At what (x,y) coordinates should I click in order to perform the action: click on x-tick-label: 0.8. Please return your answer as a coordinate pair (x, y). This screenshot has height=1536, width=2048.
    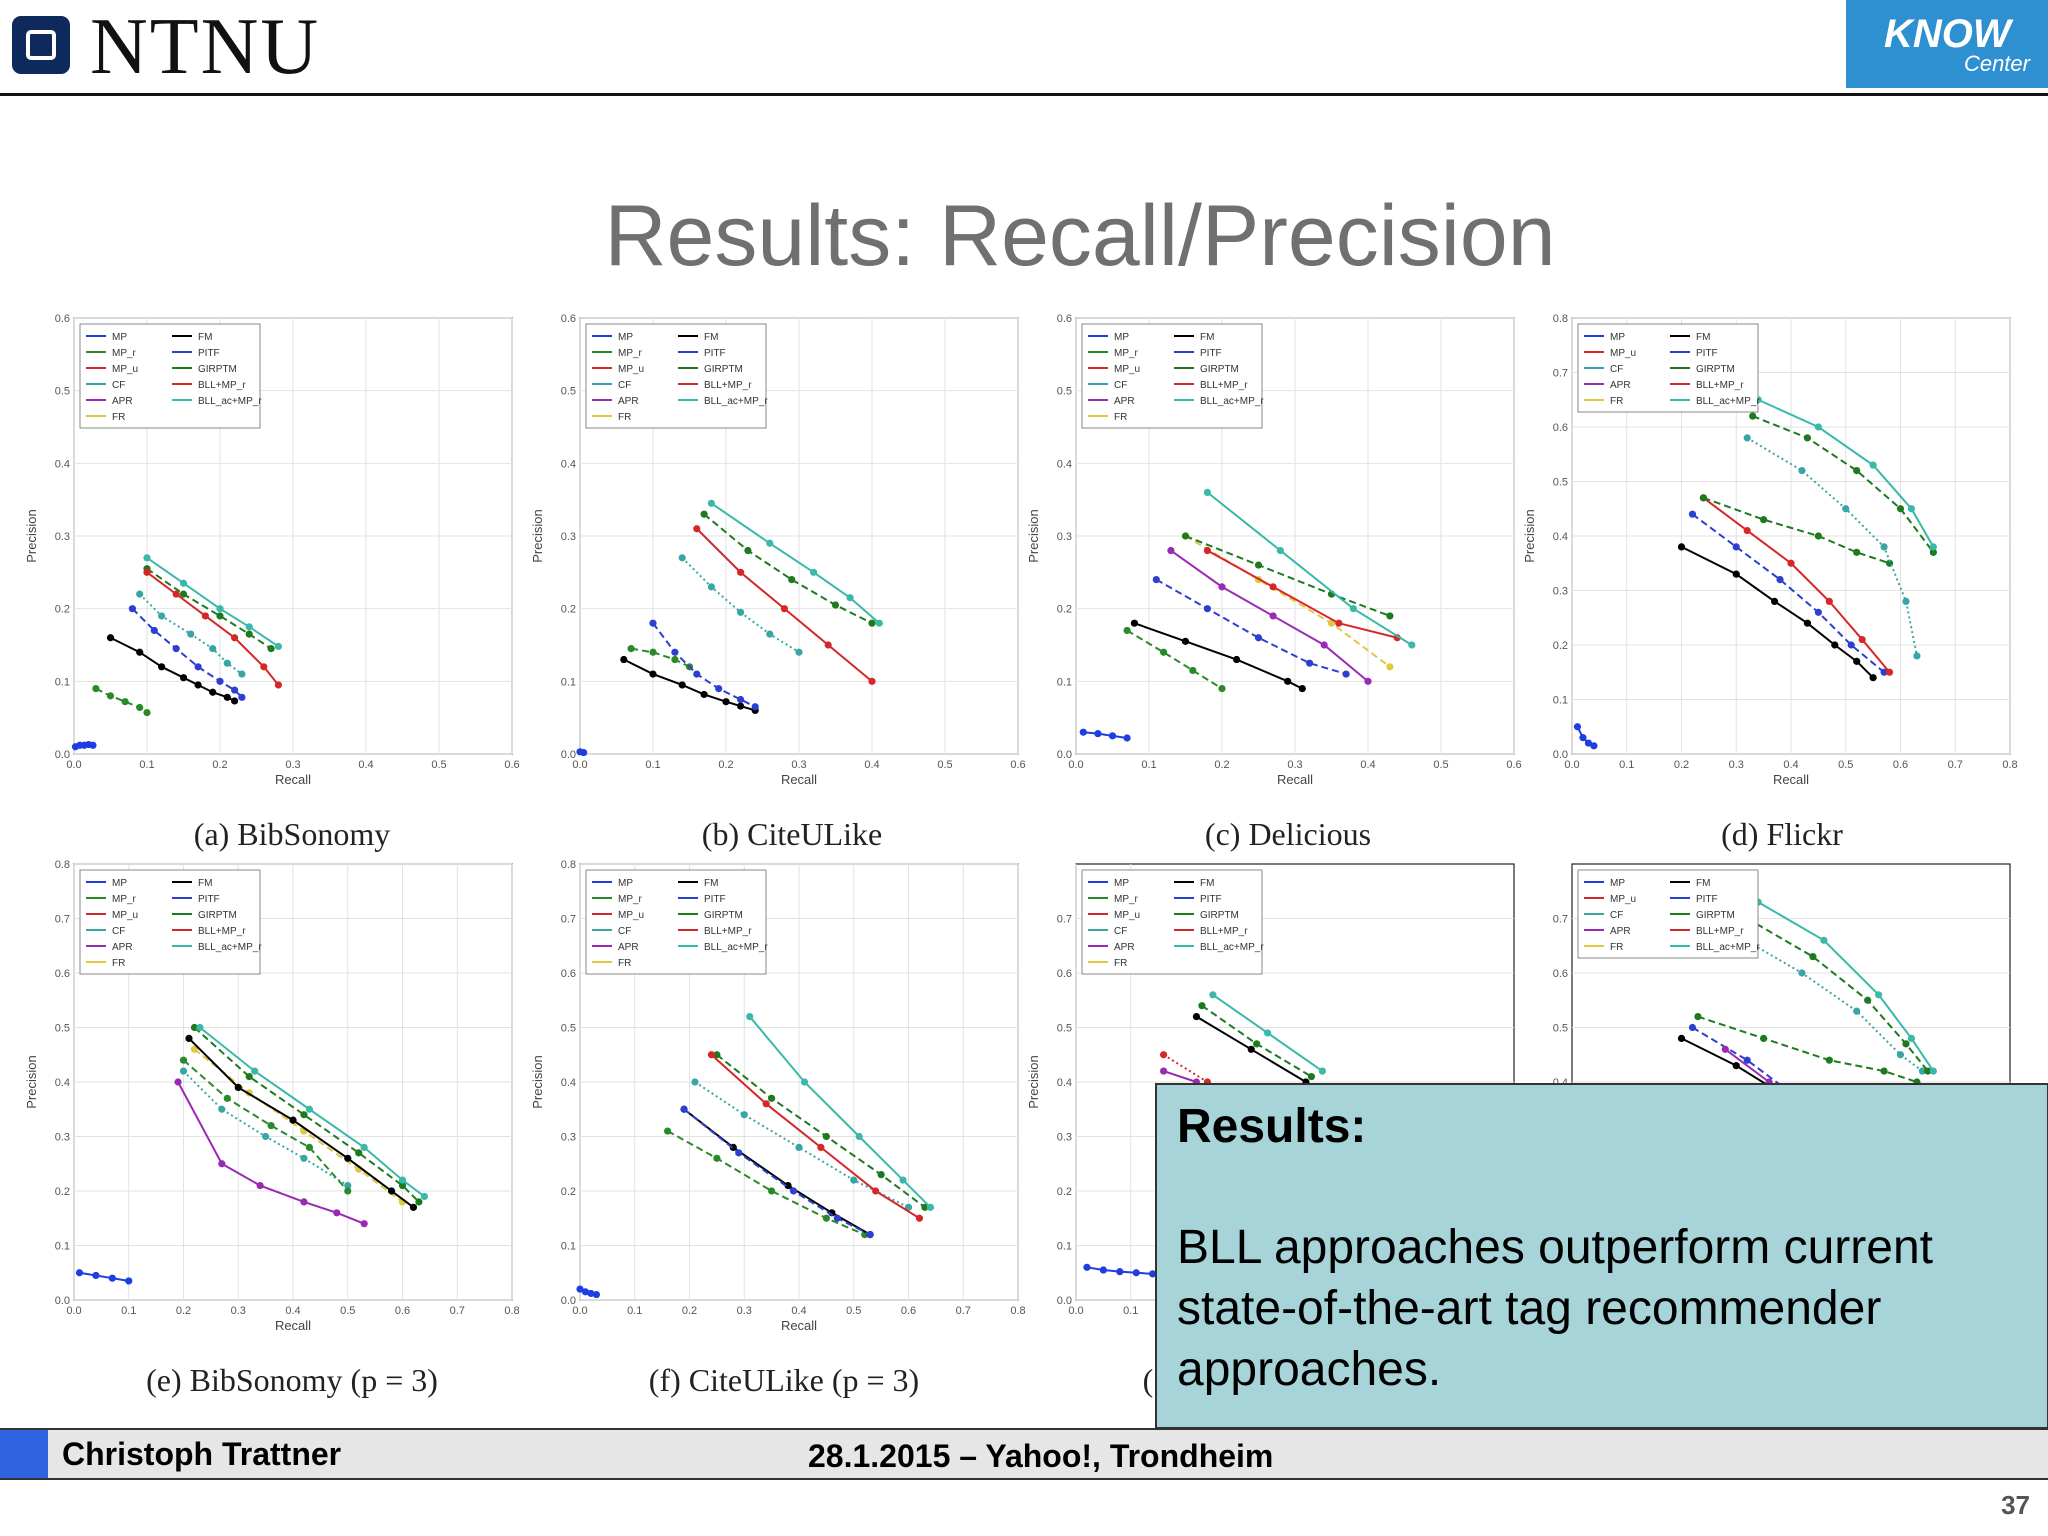
    Looking at the image, I should click on (1017, 1311).